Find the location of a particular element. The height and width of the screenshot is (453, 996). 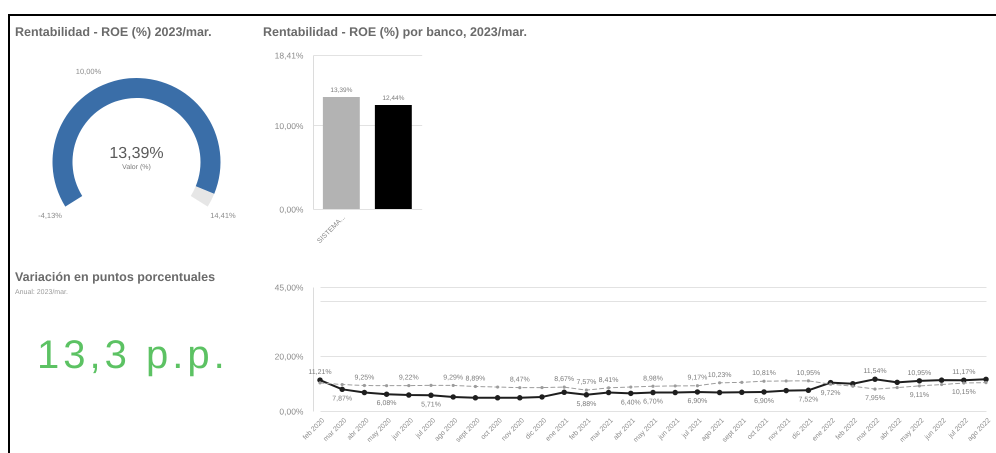

text: 13,39% is located at coordinates (136, 153).